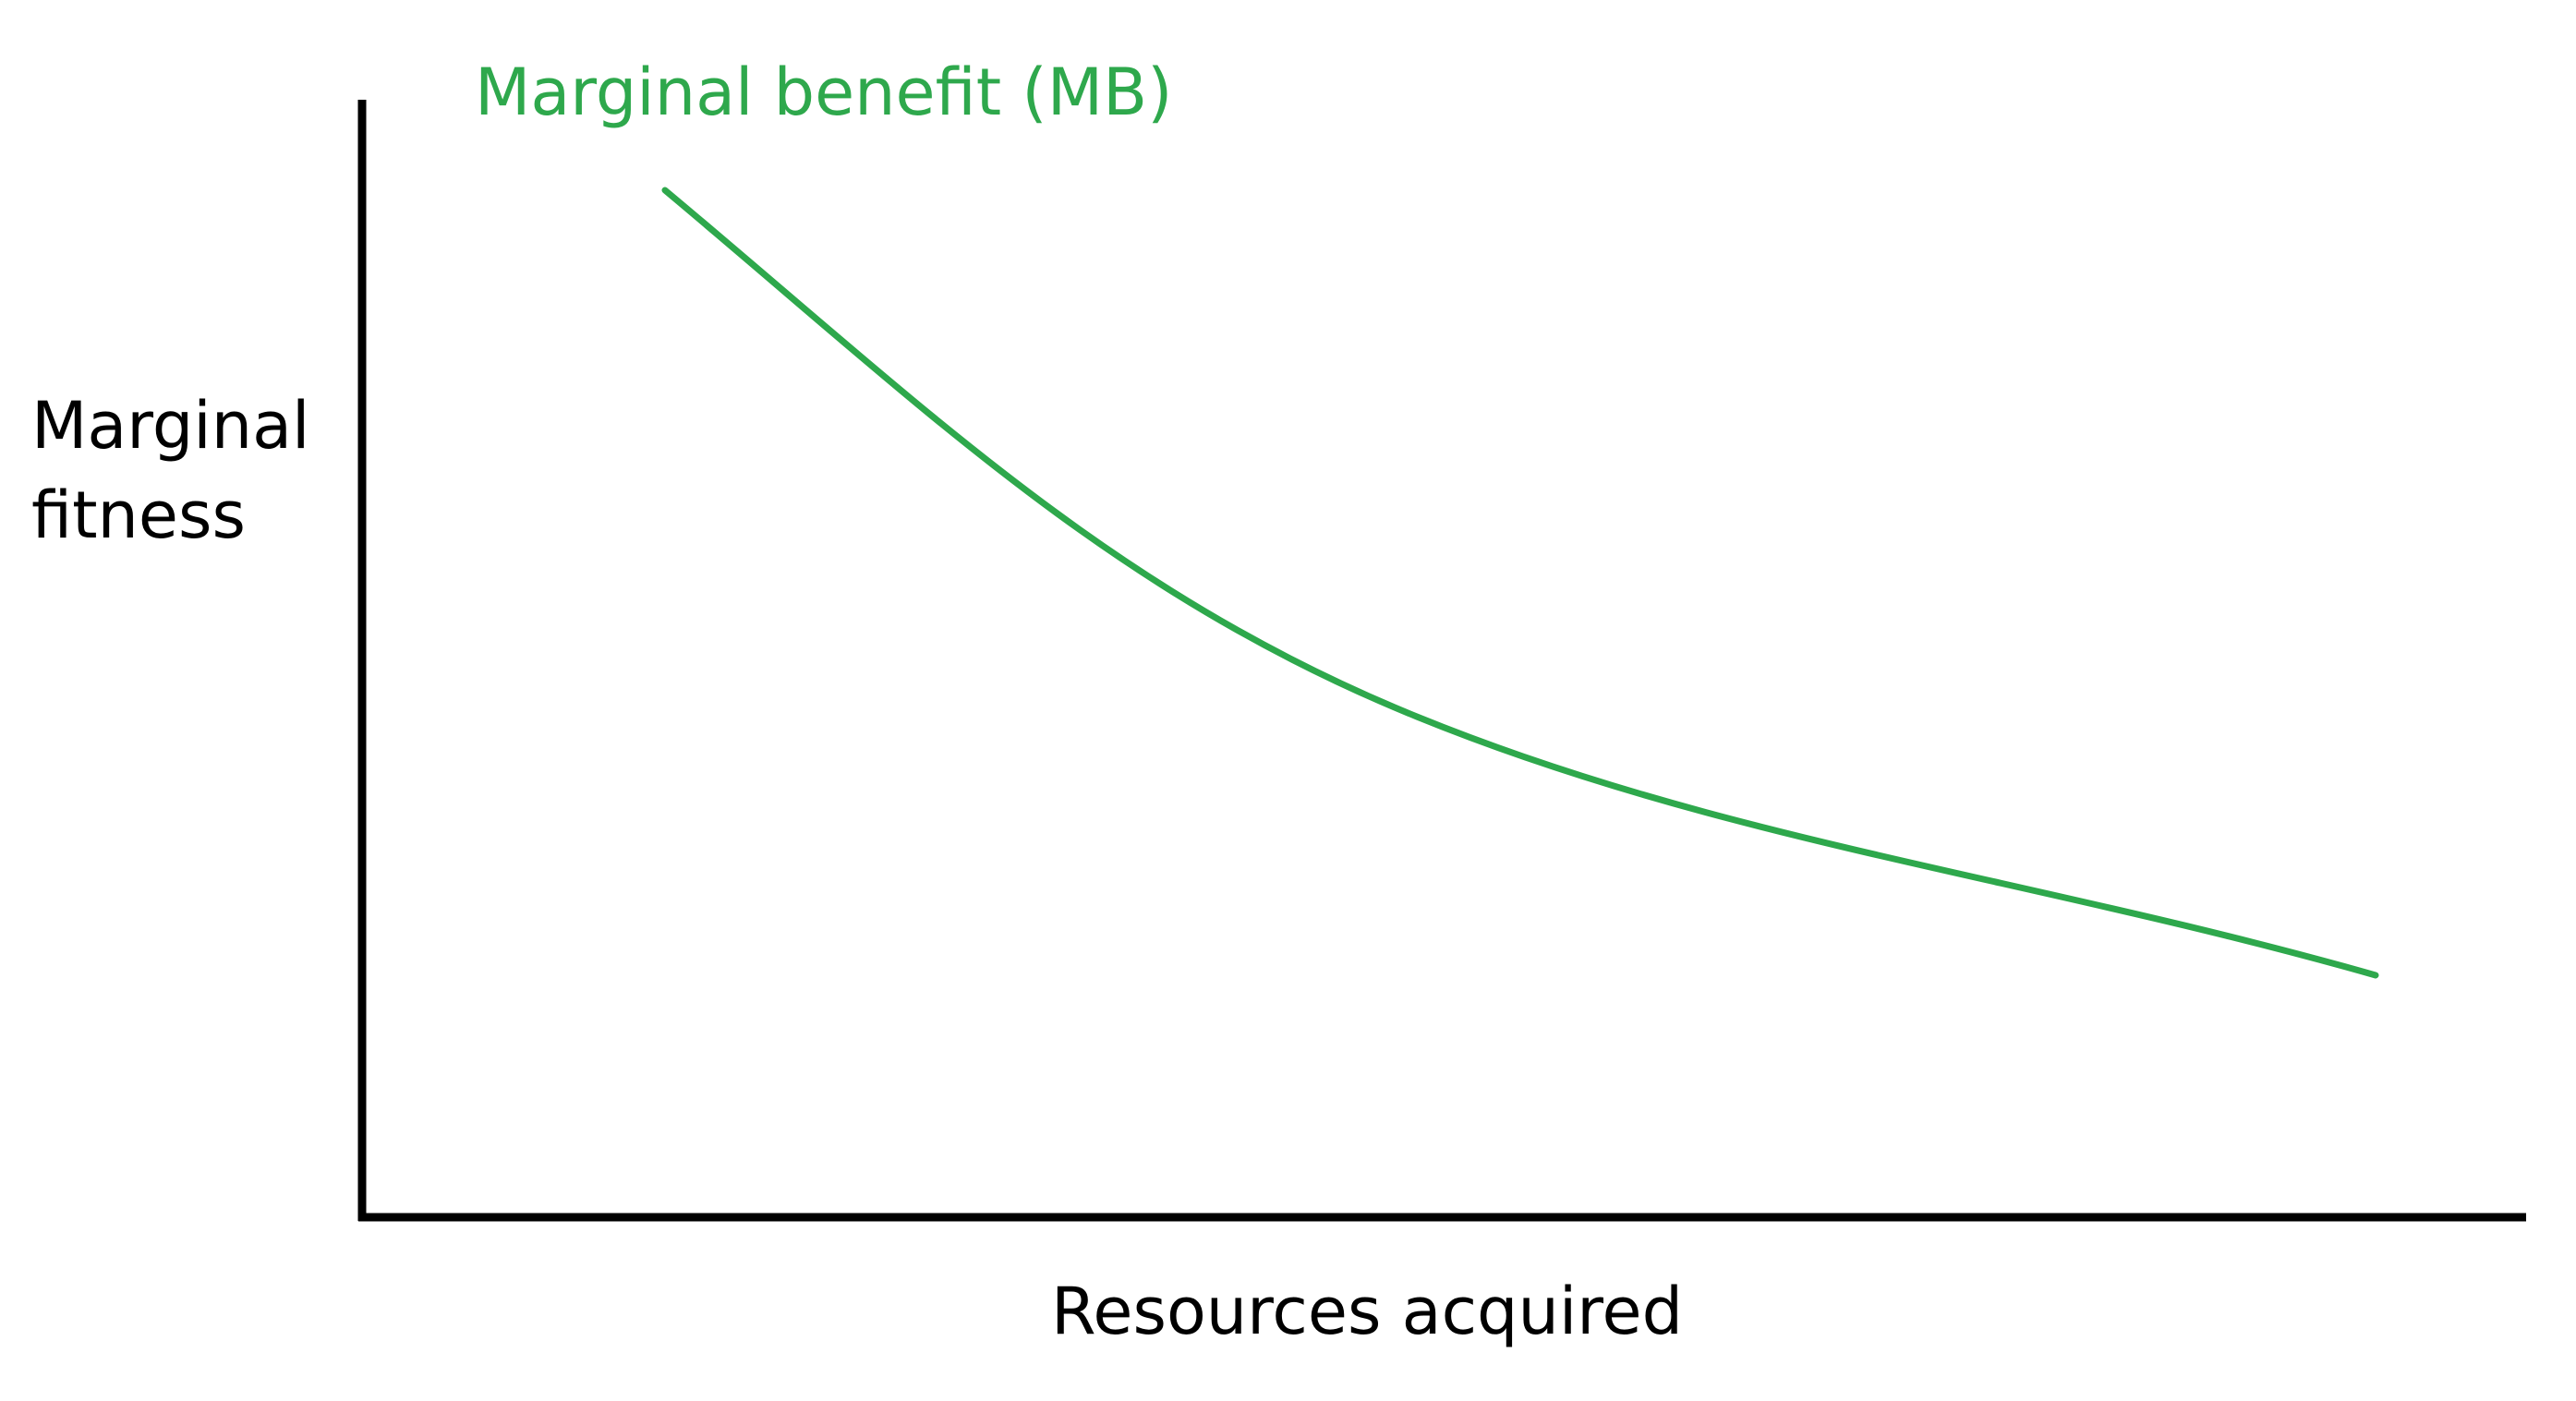  I want to click on curve-label: Marginal benefit (MB), so click(823, 92).